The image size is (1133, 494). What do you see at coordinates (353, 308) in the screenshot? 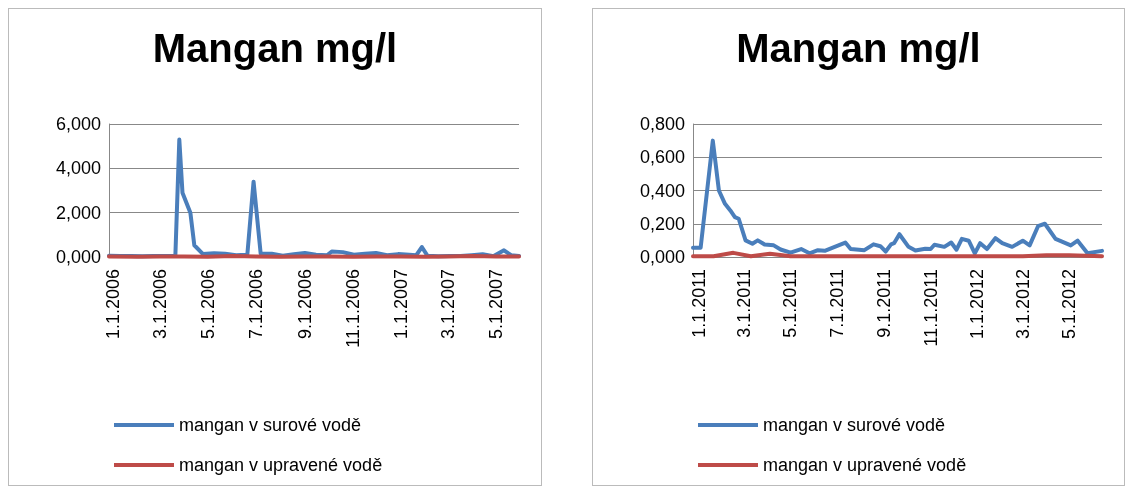
I see `x-tick-label: 11.1.2006` at bounding box center [353, 308].